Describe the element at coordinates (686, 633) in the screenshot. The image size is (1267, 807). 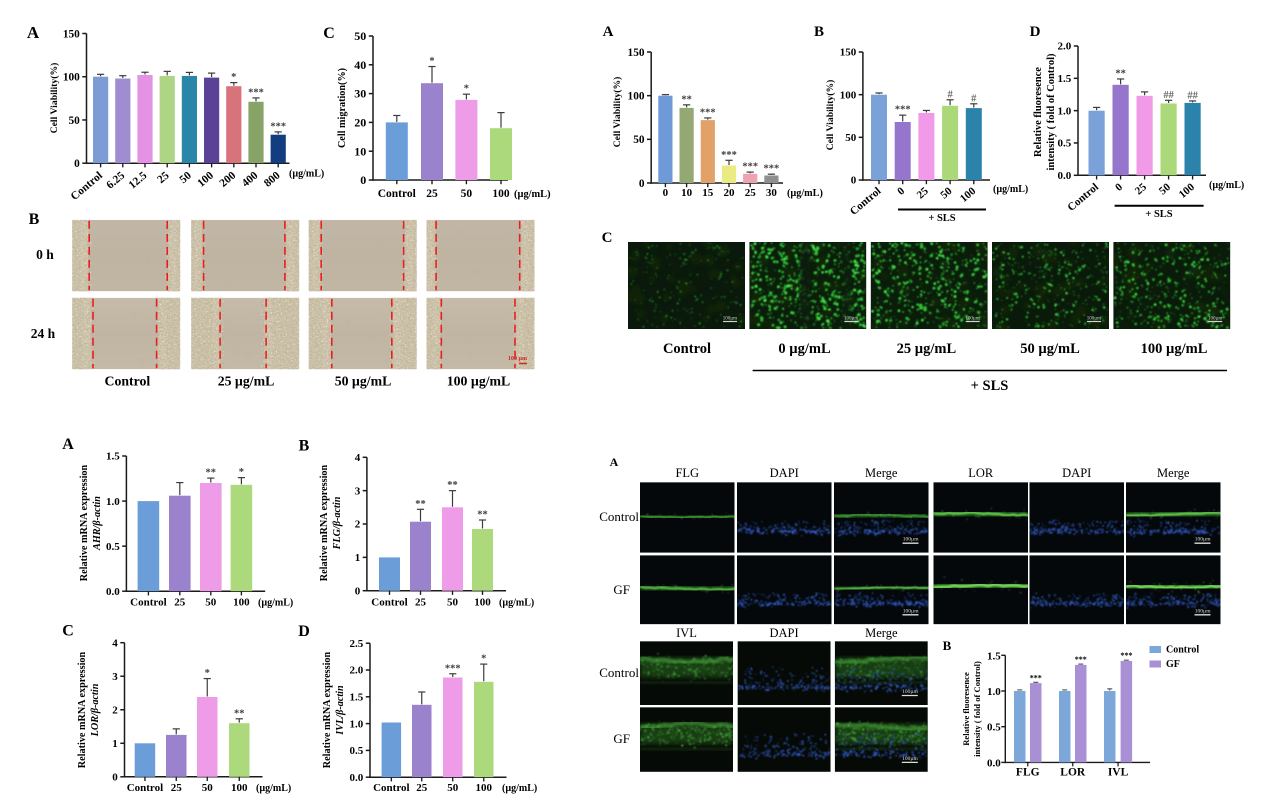
I see `svg-text: IVL` at that location.